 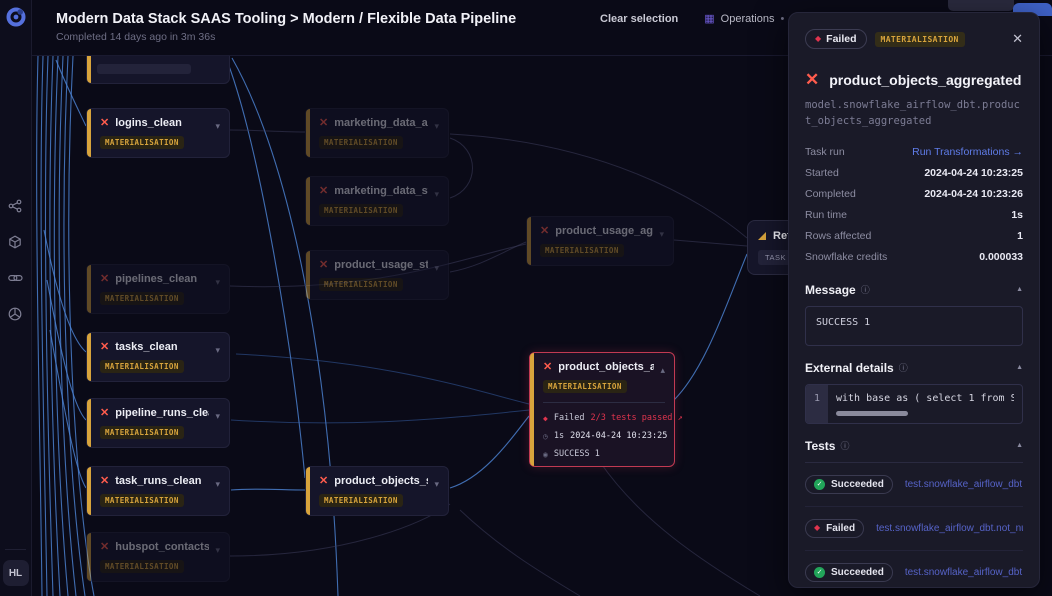 What do you see at coordinates (148, 123) in the screenshot?
I see `node-title: logins_clean` at bounding box center [148, 123].